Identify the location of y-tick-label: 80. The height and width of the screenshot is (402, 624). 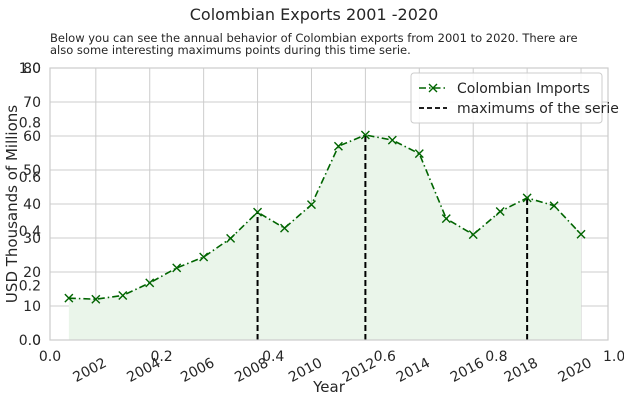
(32, 69).